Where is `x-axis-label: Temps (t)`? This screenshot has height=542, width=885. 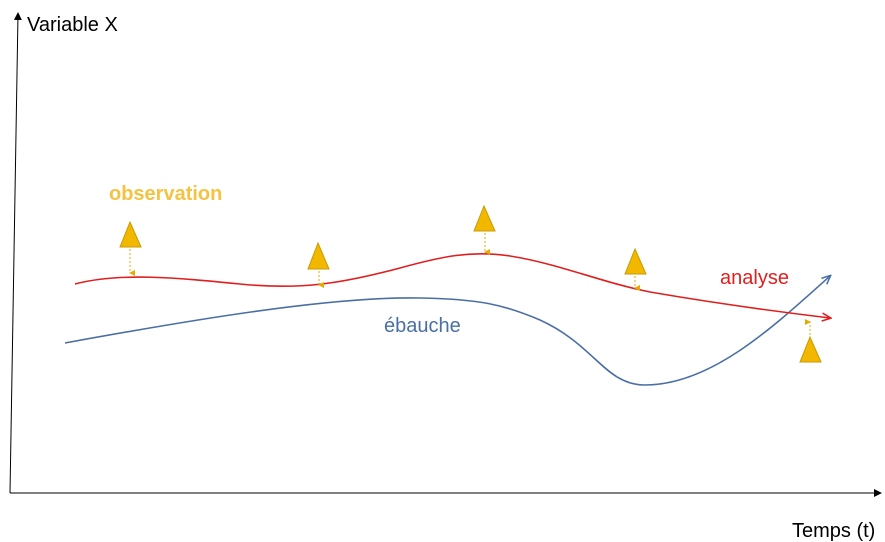
x-axis-label: Temps (t) is located at coordinates (833, 531).